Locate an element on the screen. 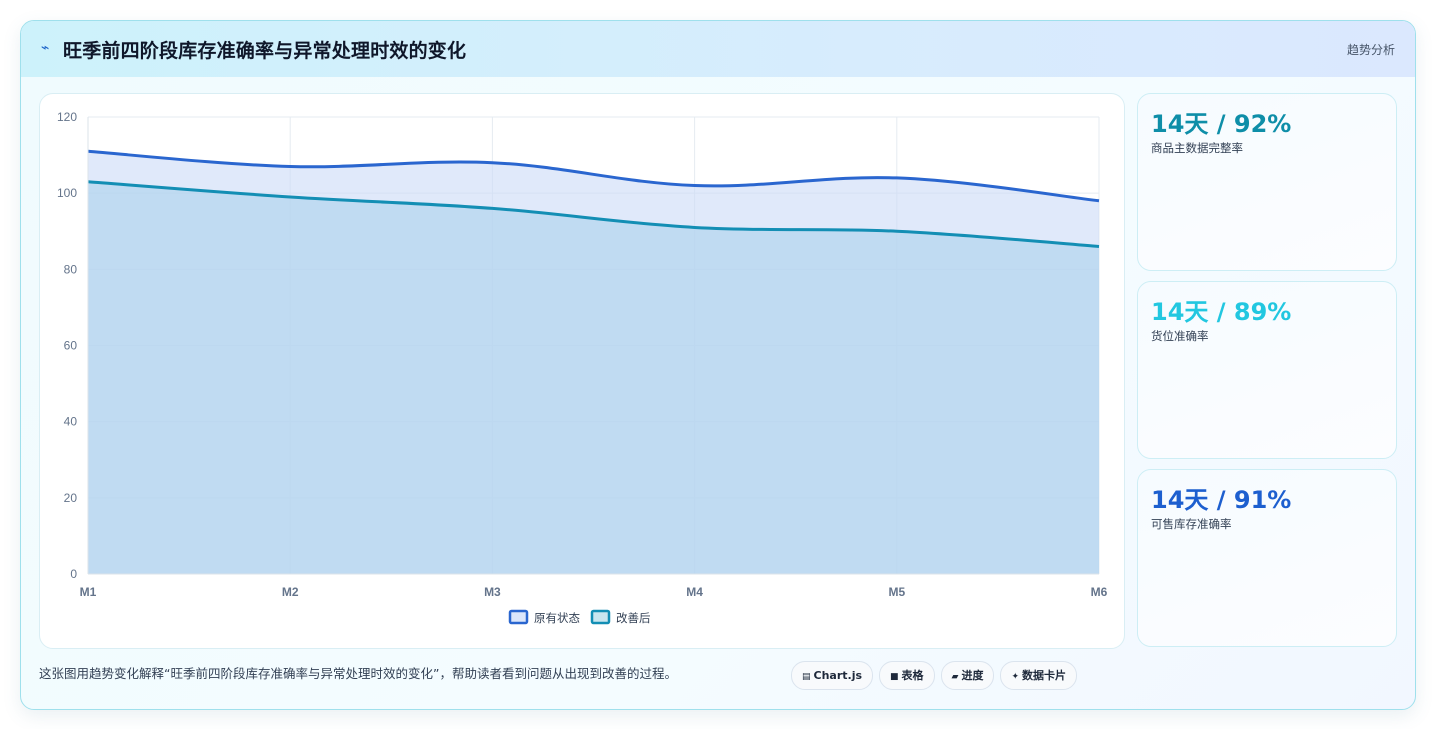 This screenshot has width=1435, height=729. stat-card-sellable: 14天 / 91% 可售库存准确率 is located at coordinates (1267, 558).